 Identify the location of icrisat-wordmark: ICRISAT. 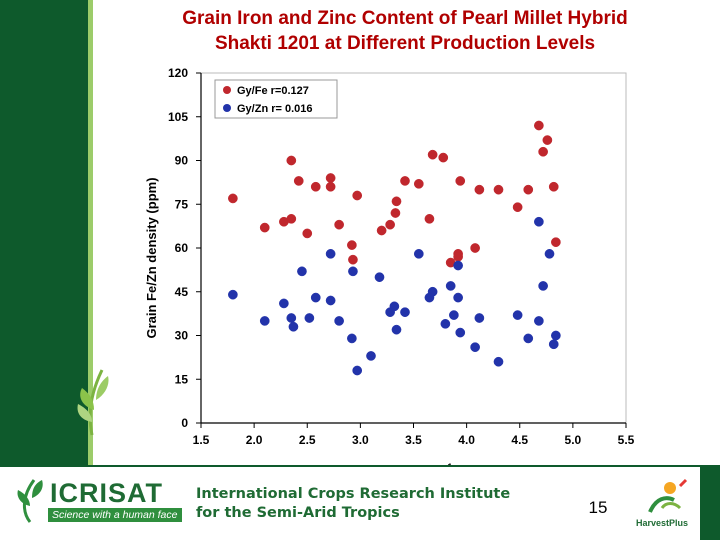
(106, 493).